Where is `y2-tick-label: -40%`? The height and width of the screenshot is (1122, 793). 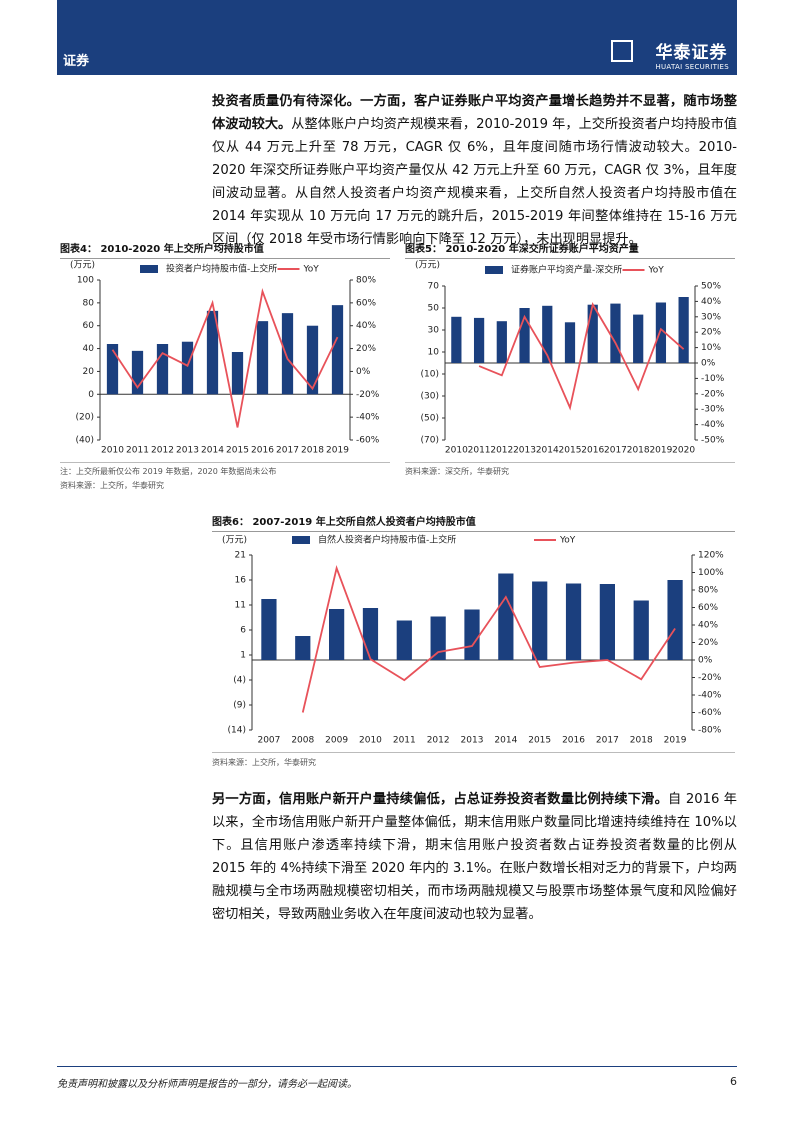 y2-tick-label: -40% is located at coordinates (710, 696).